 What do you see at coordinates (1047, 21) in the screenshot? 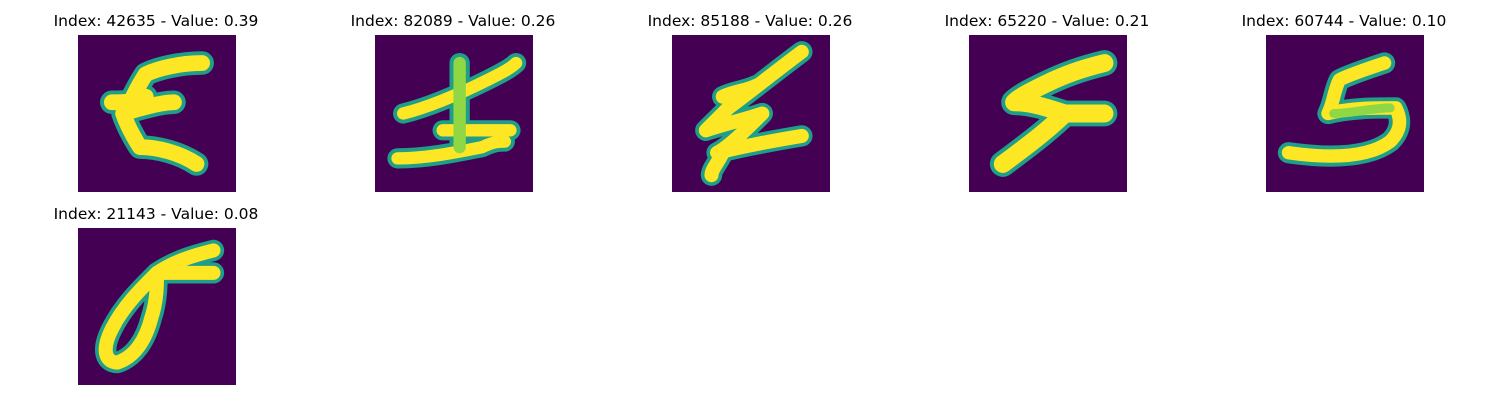
I see `panel-title: Index: 65220 - Value: 0.21` at bounding box center [1047, 21].